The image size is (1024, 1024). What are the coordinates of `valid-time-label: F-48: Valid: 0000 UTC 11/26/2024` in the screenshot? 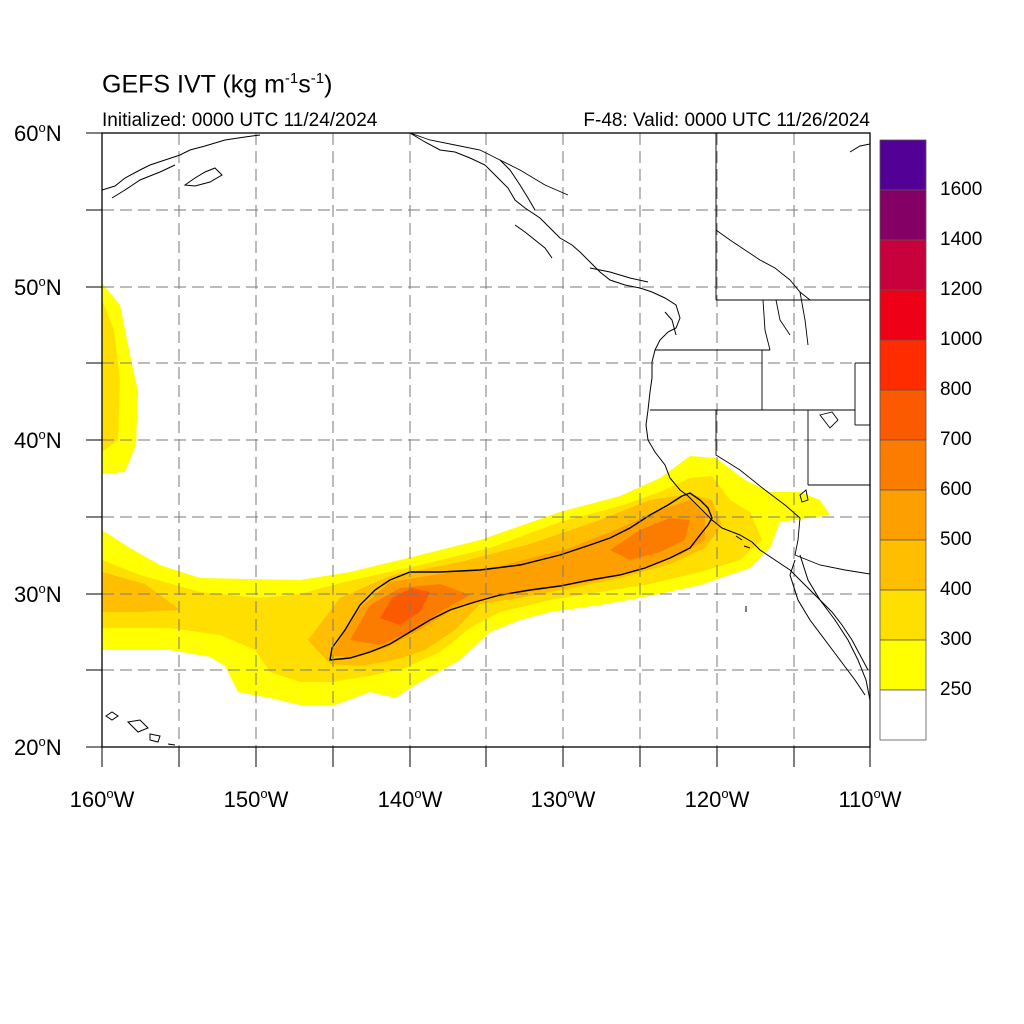 It's located at (726, 120).